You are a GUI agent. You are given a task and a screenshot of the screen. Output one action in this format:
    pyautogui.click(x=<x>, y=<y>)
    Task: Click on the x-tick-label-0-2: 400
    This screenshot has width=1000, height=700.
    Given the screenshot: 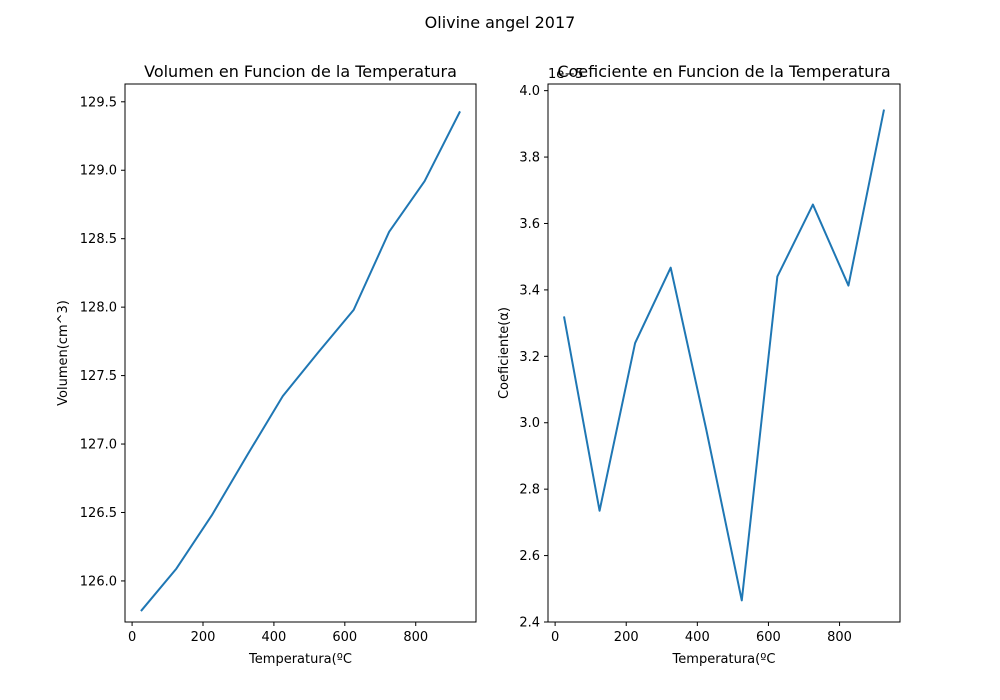 What is the action you would take?
    pyautogui.click(x=273, y=637)
    